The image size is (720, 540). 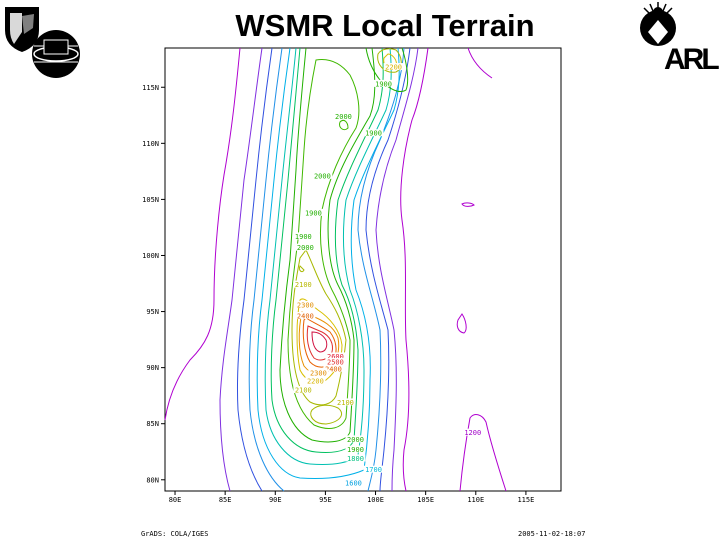 I want to click on x-tick-label: 80E, so click(x=175, y=500).